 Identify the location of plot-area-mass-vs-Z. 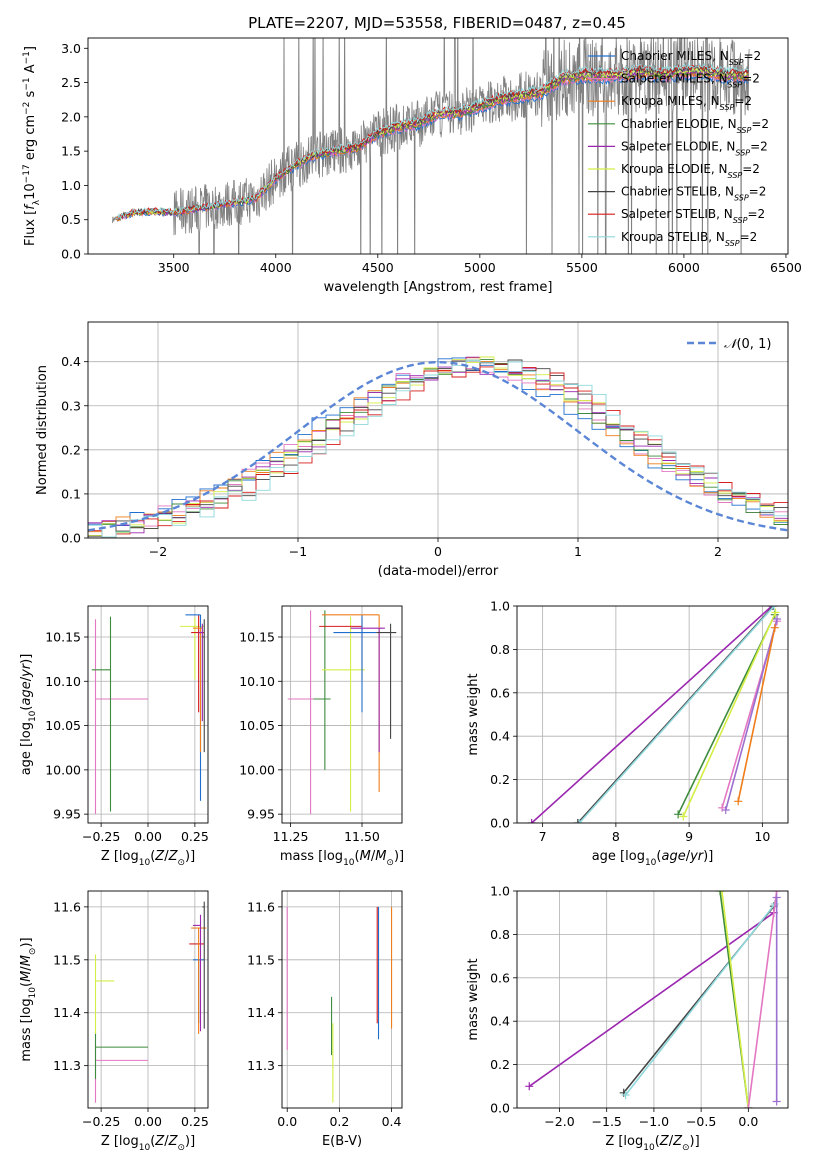
(148, 999).